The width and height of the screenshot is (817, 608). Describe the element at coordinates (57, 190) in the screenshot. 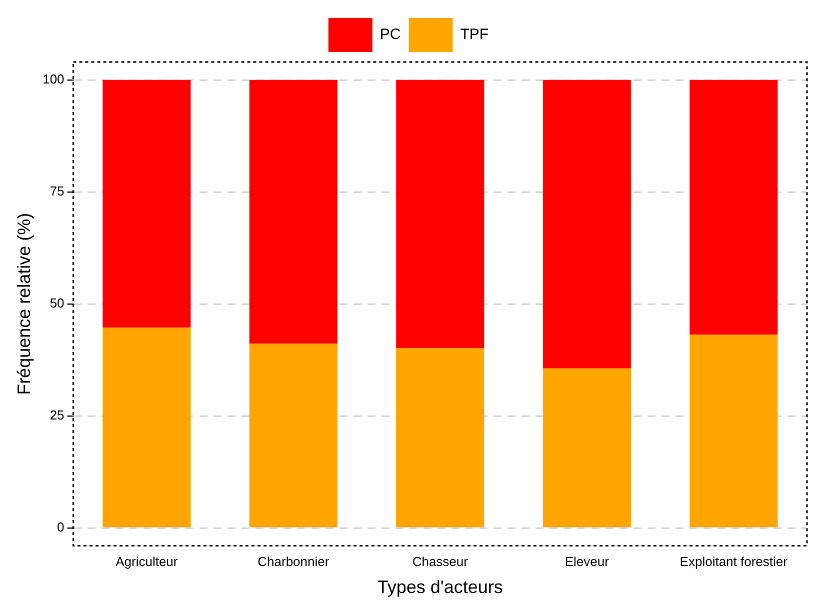

I see `y-tick-label: 75` at that location.